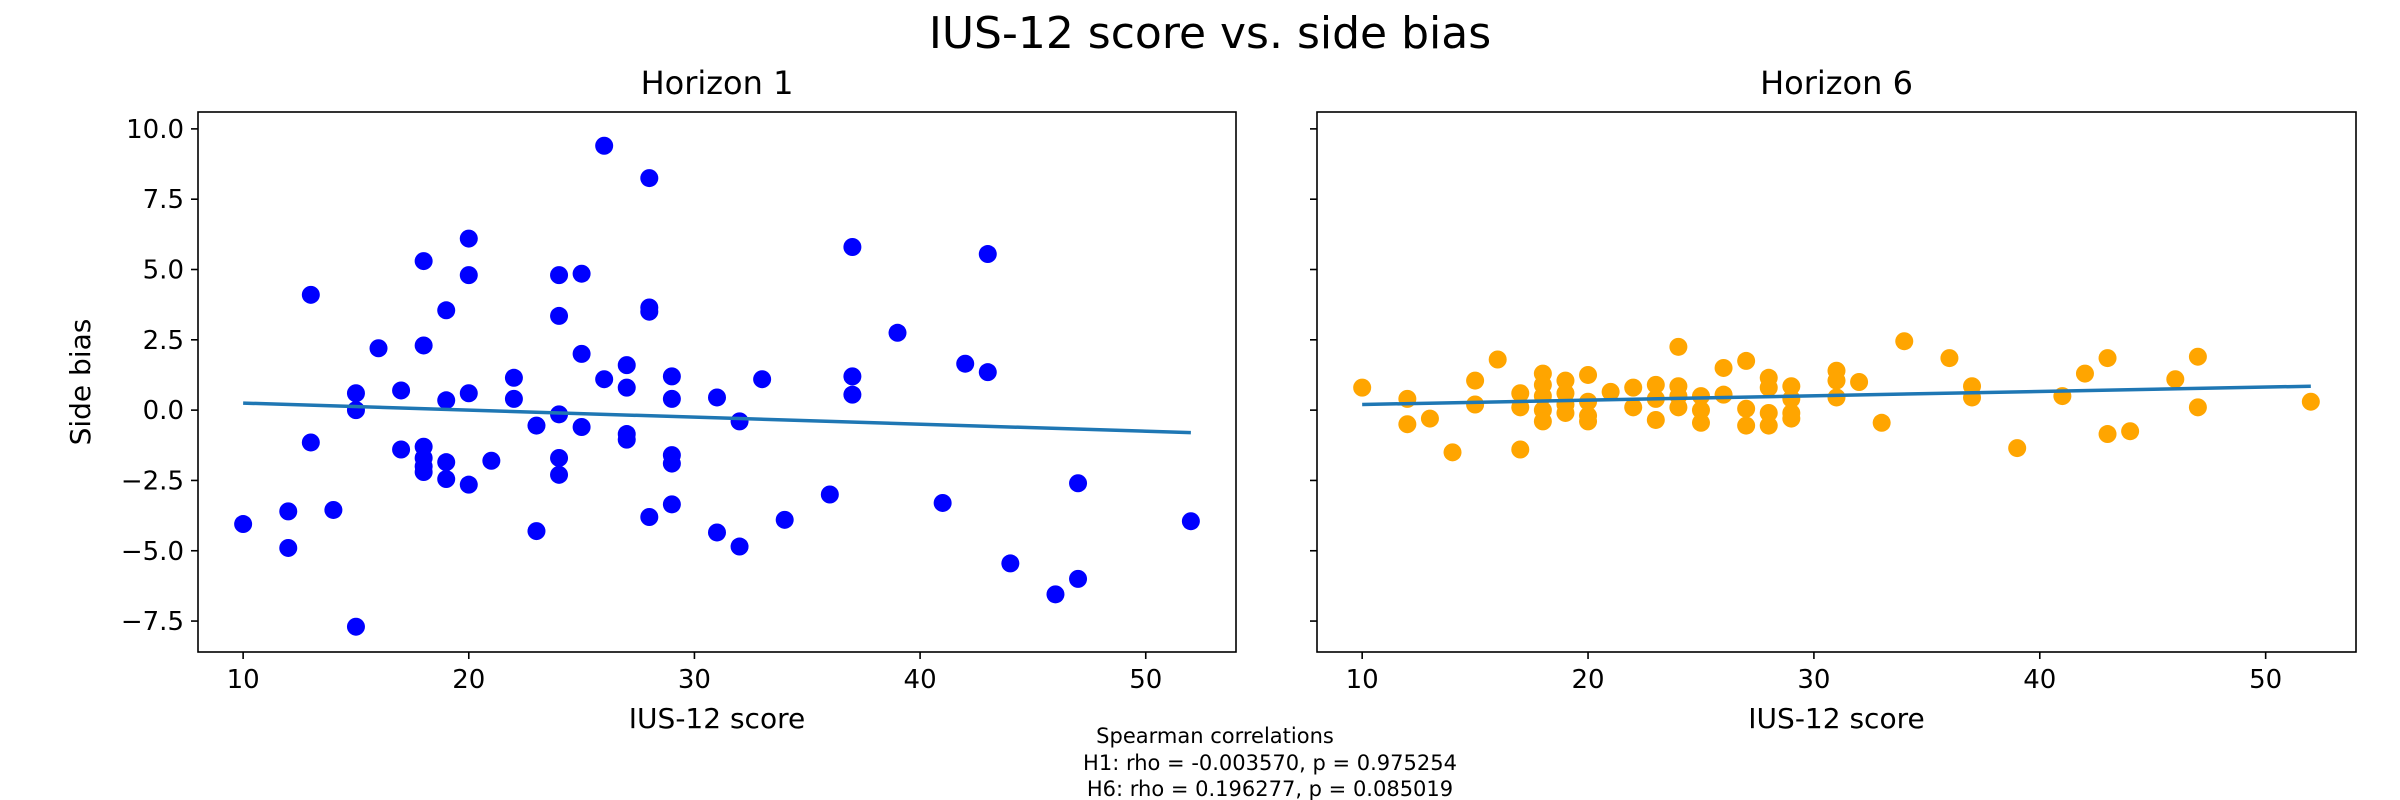  Describe the element at coordinates (920, 680) in the screenshot. I see `x-tick-label: 40` at that location.